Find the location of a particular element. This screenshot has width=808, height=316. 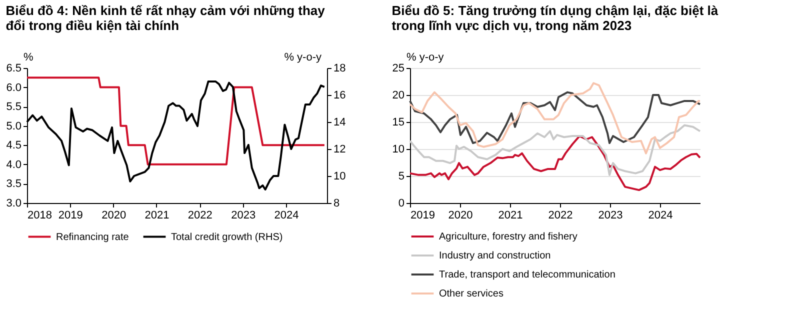

y2-tick-label: 18 is located at coordinates (340, 68).